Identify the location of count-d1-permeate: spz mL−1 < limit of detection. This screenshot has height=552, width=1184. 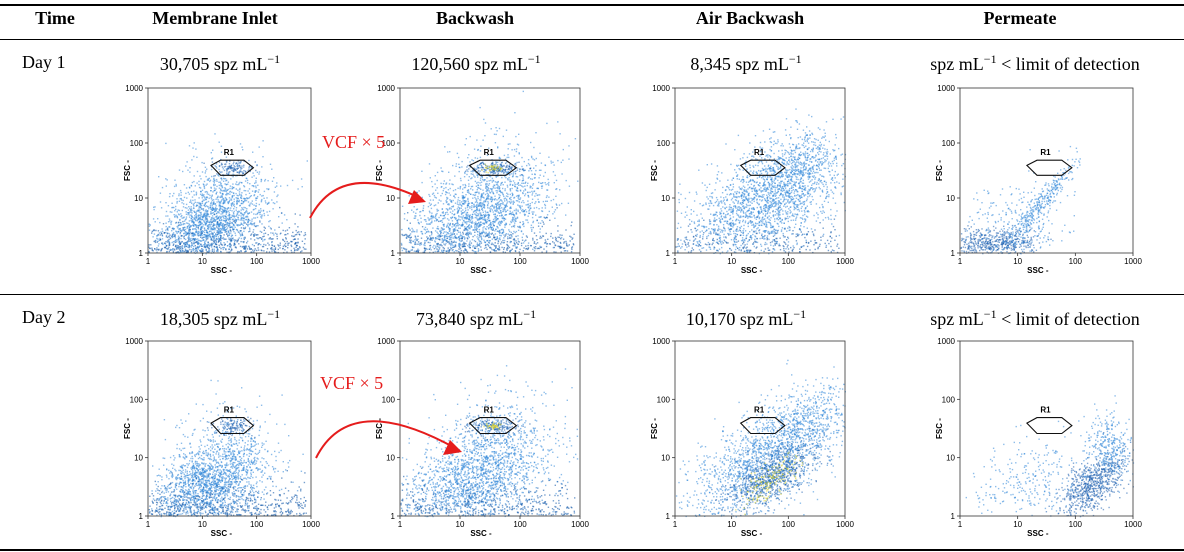
(1035, 63).